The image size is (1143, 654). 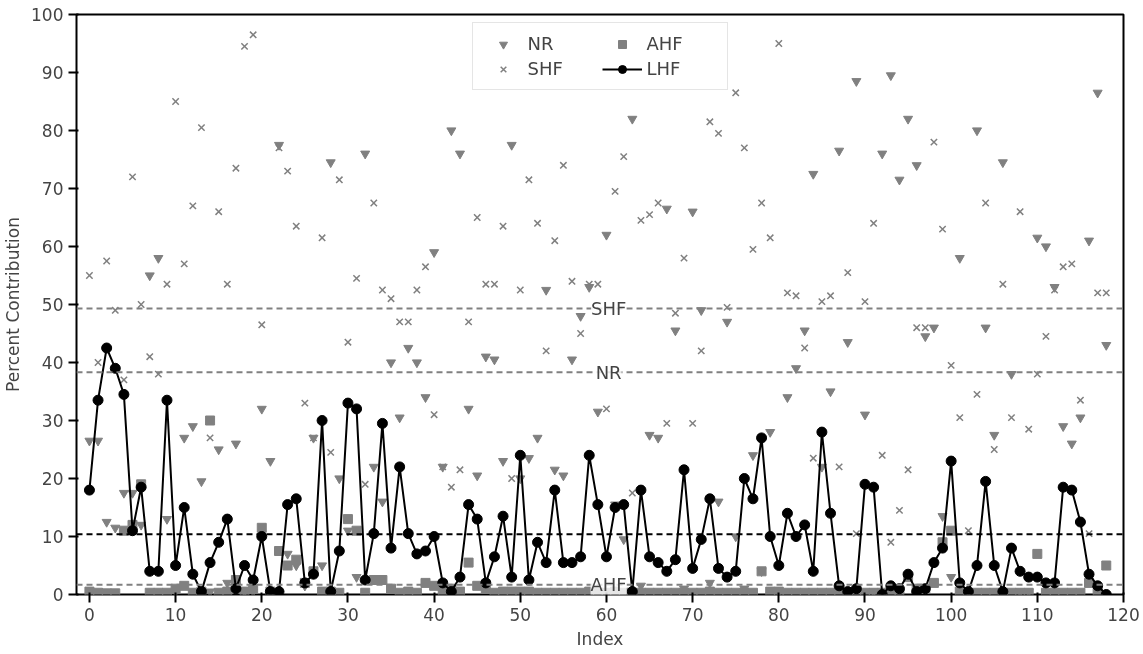 I want to click on ref-line-label: SHF, so click(x=608, y=309).